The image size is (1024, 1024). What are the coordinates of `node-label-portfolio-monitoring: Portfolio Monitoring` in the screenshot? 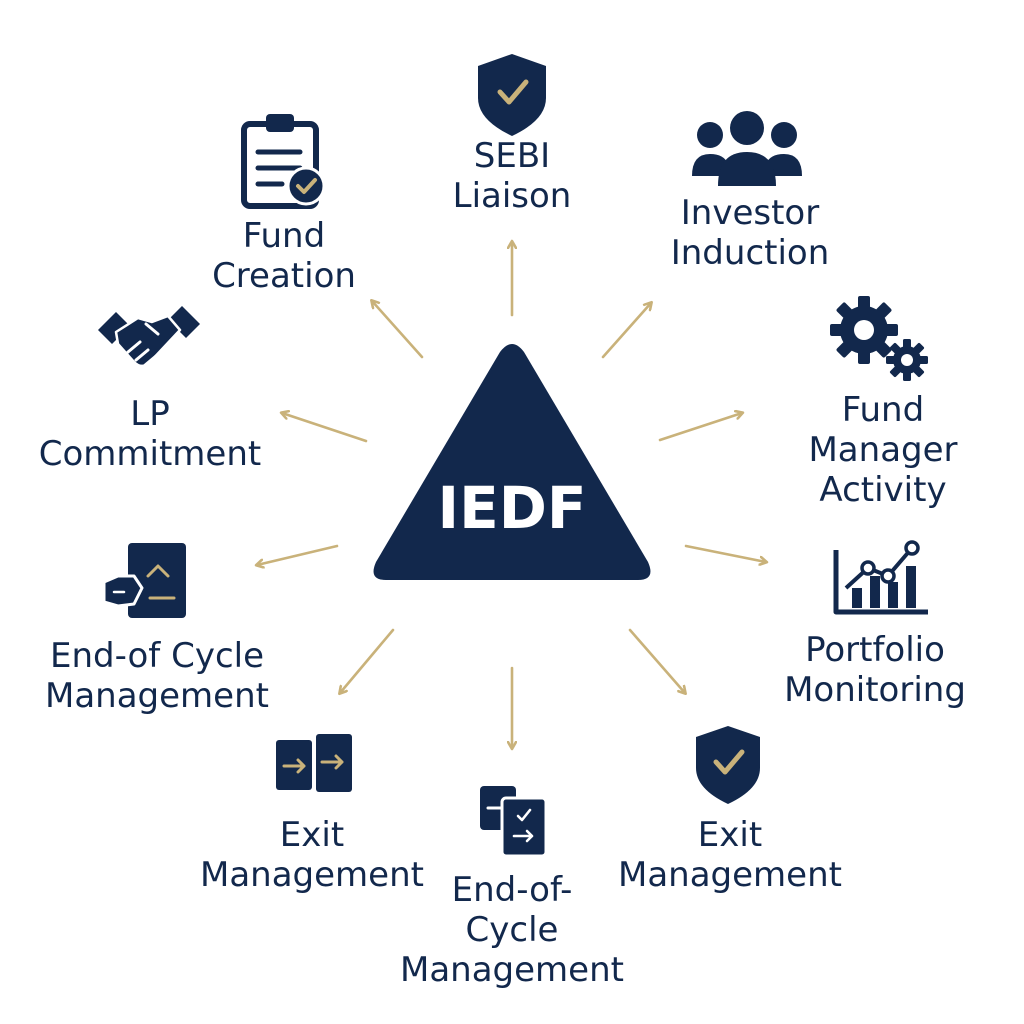 It's located at (875, 670).